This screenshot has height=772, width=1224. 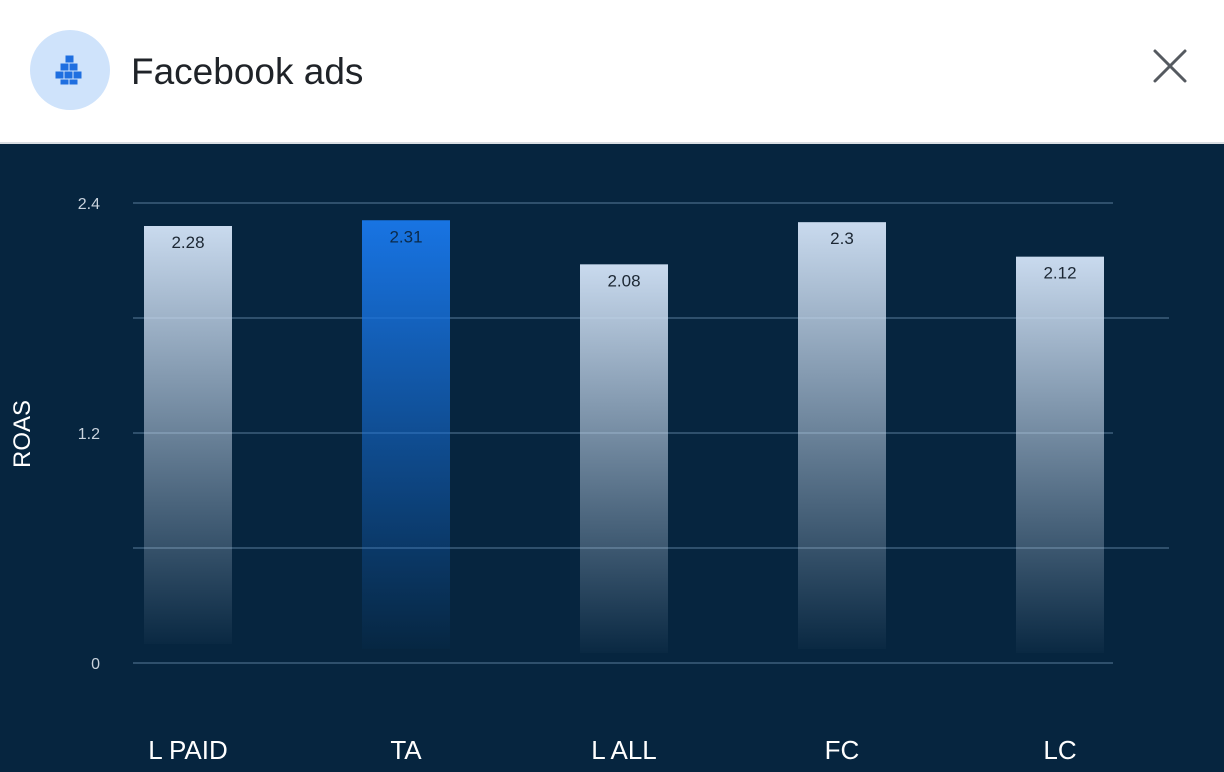 I want to click on bar-value-label: 2.3, so click(x=842, y=238).